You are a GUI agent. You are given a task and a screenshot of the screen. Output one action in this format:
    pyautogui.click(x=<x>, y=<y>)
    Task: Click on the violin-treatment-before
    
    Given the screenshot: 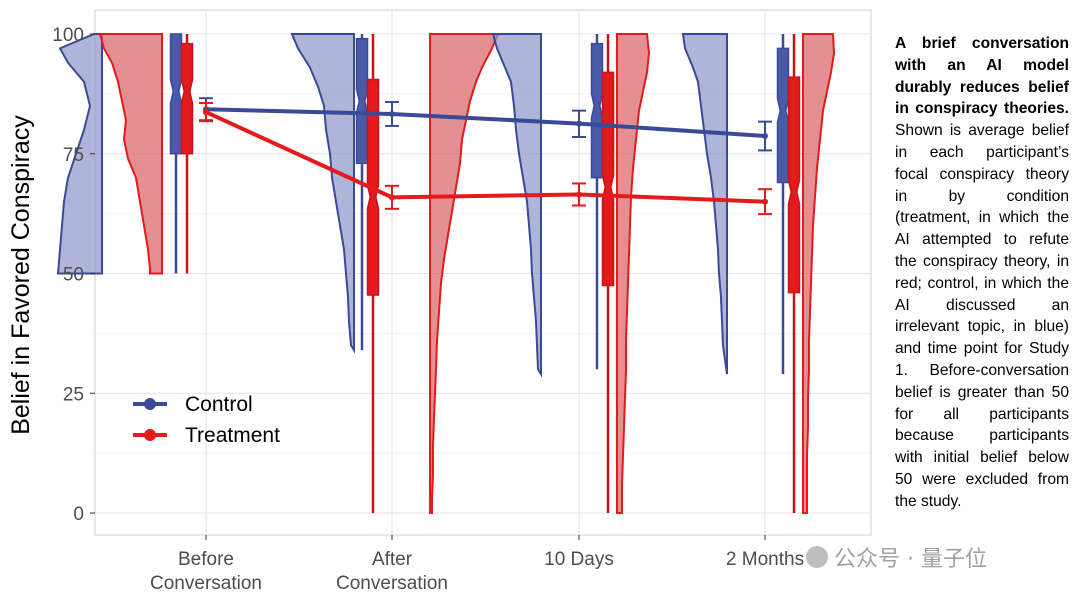 What is the action you would take?
    pyautogui.click(x=130, y=154)
    